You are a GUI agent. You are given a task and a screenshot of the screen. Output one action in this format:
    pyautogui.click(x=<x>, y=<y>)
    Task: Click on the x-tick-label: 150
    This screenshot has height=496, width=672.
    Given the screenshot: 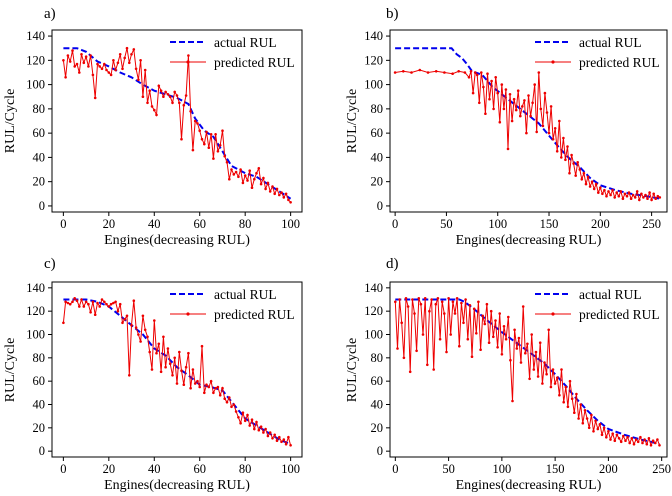 What is the action you would take?
    pyautogui.click(x=555, y=469)
    